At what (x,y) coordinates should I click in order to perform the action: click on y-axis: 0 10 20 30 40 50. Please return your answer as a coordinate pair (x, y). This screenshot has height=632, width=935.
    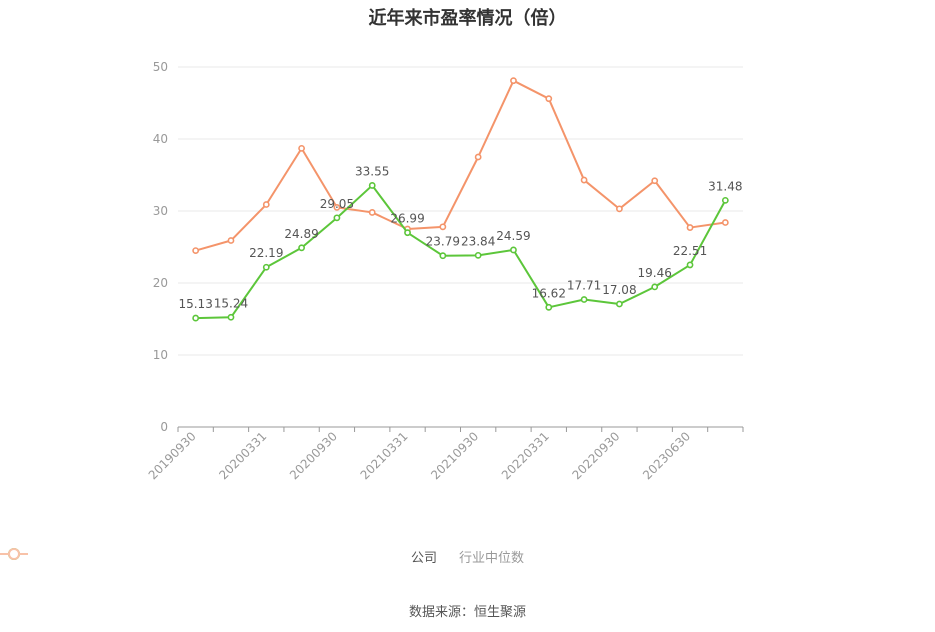
    Looking at the image, I should click on (160, 247).